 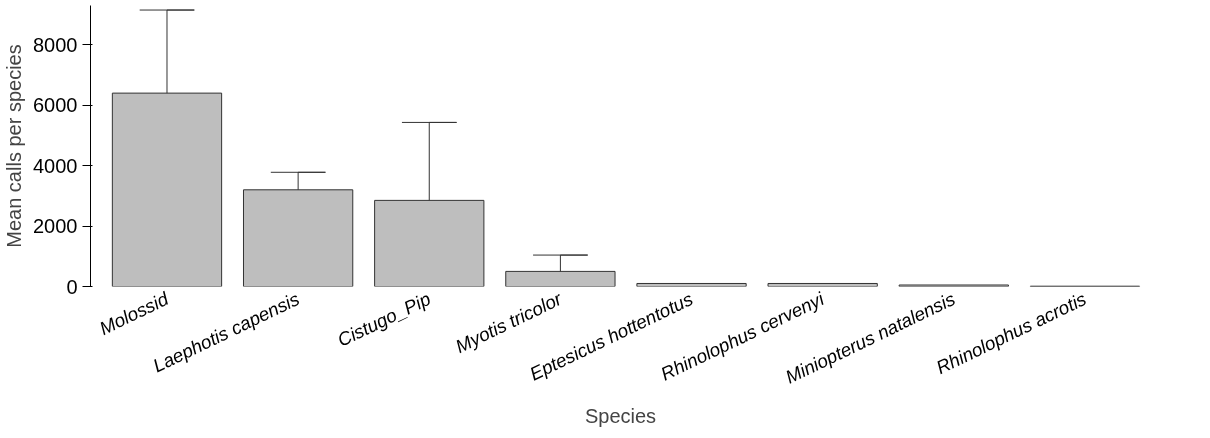 I want to click on y-tick-label: 0, so click(x=72, y=286).